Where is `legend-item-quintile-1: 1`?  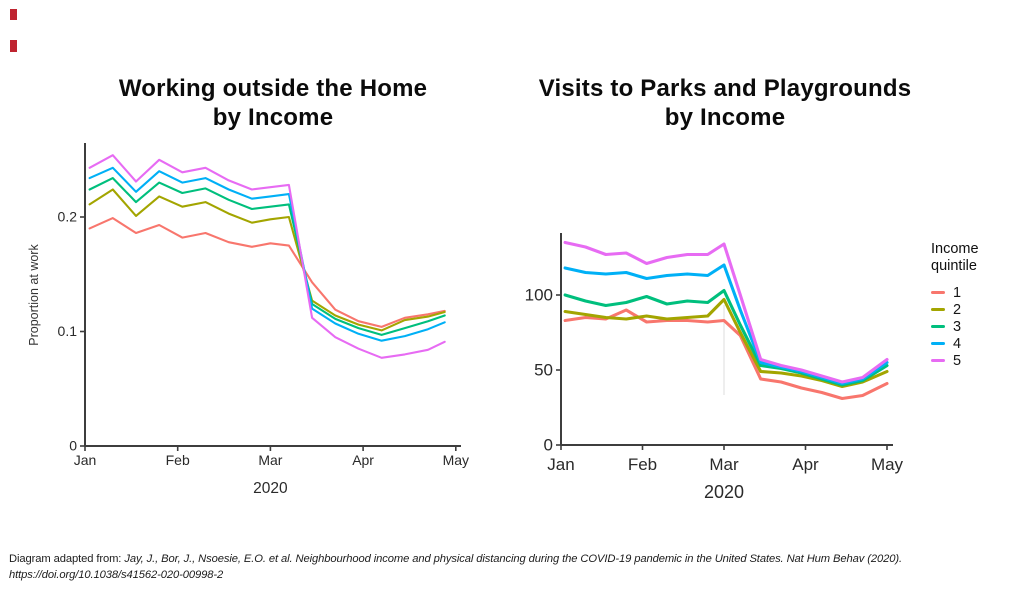 legend-item-quintile-1: 1 is located at coordinates (955, 292).